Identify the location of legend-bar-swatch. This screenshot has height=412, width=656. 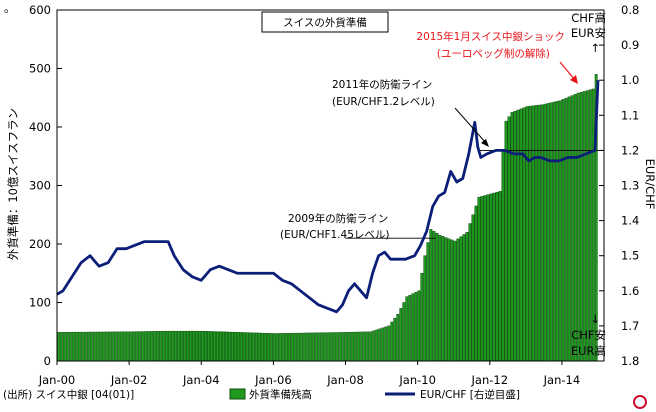
(237, 394).